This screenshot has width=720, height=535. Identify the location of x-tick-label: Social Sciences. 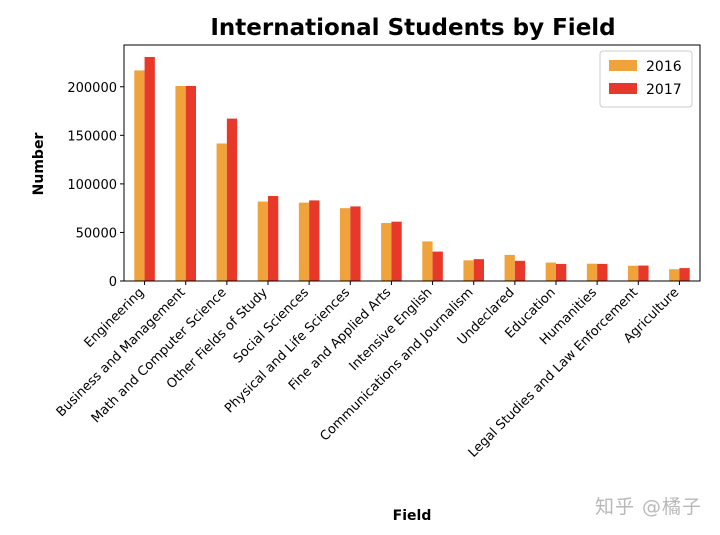
(271, 325).